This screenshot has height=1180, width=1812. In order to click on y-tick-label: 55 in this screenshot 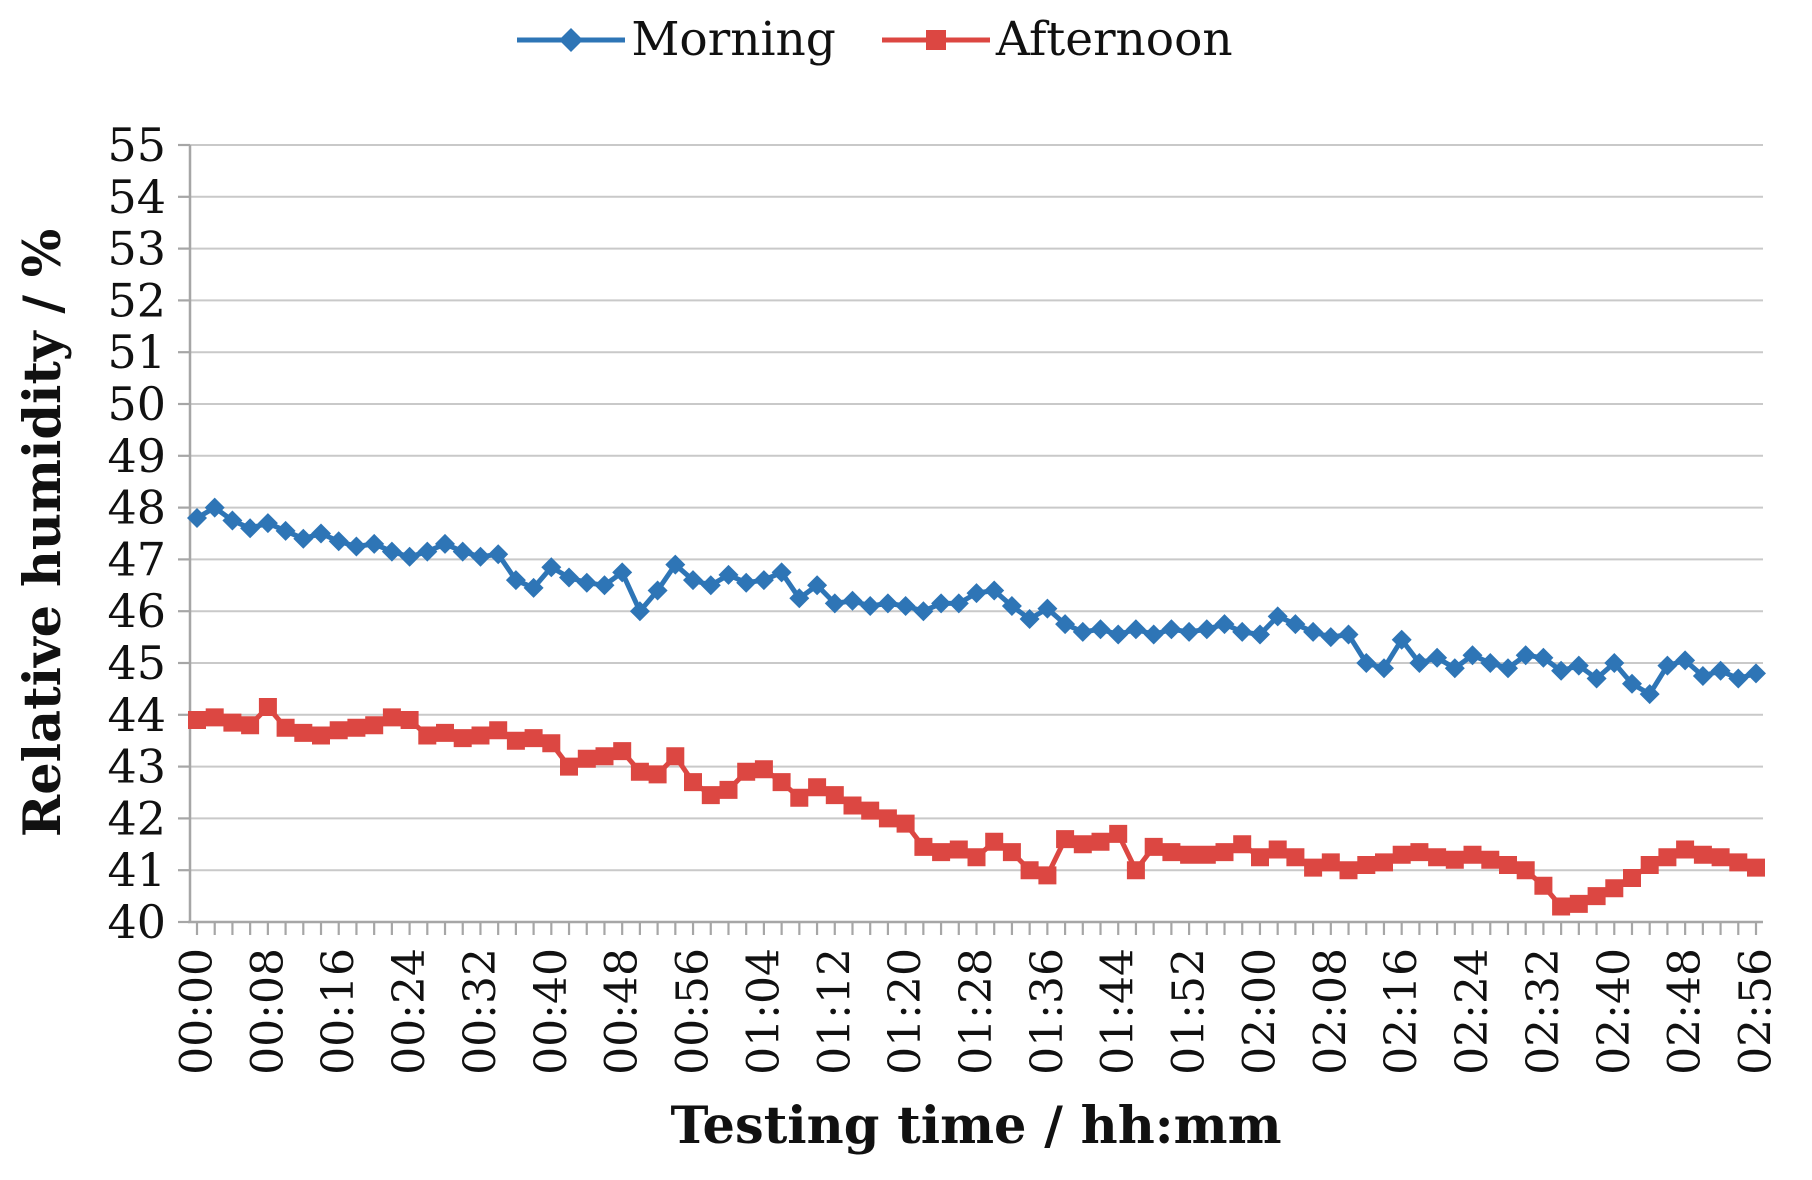, I will do `click(136, 145)`.